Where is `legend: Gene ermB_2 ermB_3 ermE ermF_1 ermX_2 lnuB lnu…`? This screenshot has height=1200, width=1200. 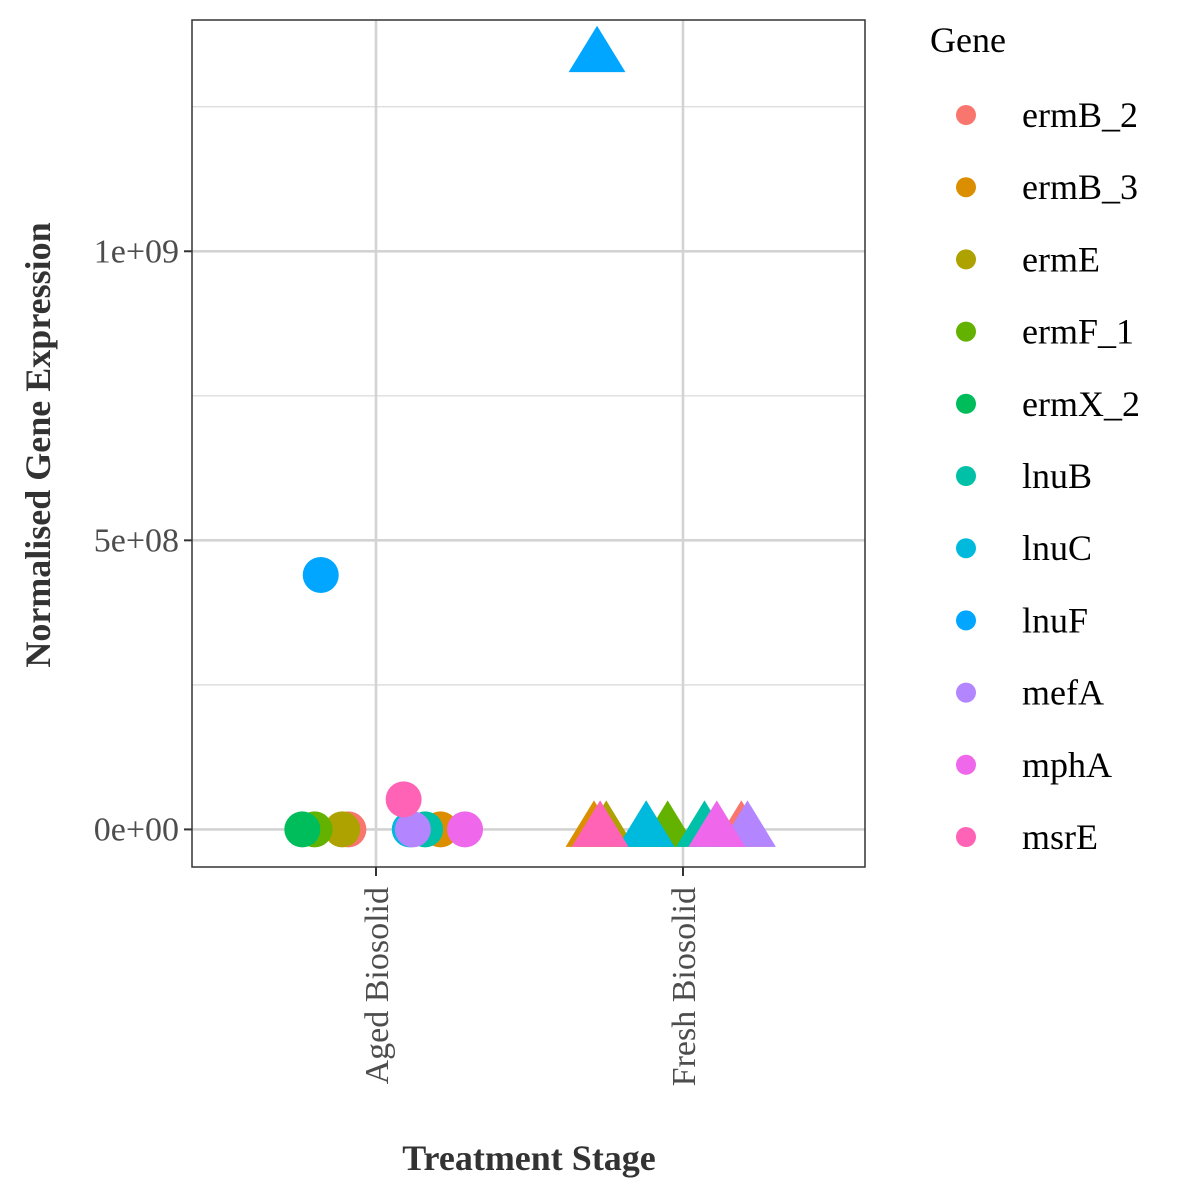
legend: Gene ermB_2 ermB_3 ermE ermF_1 ermX_2 lnuB lnu… is located at coordinates (1035, 438).